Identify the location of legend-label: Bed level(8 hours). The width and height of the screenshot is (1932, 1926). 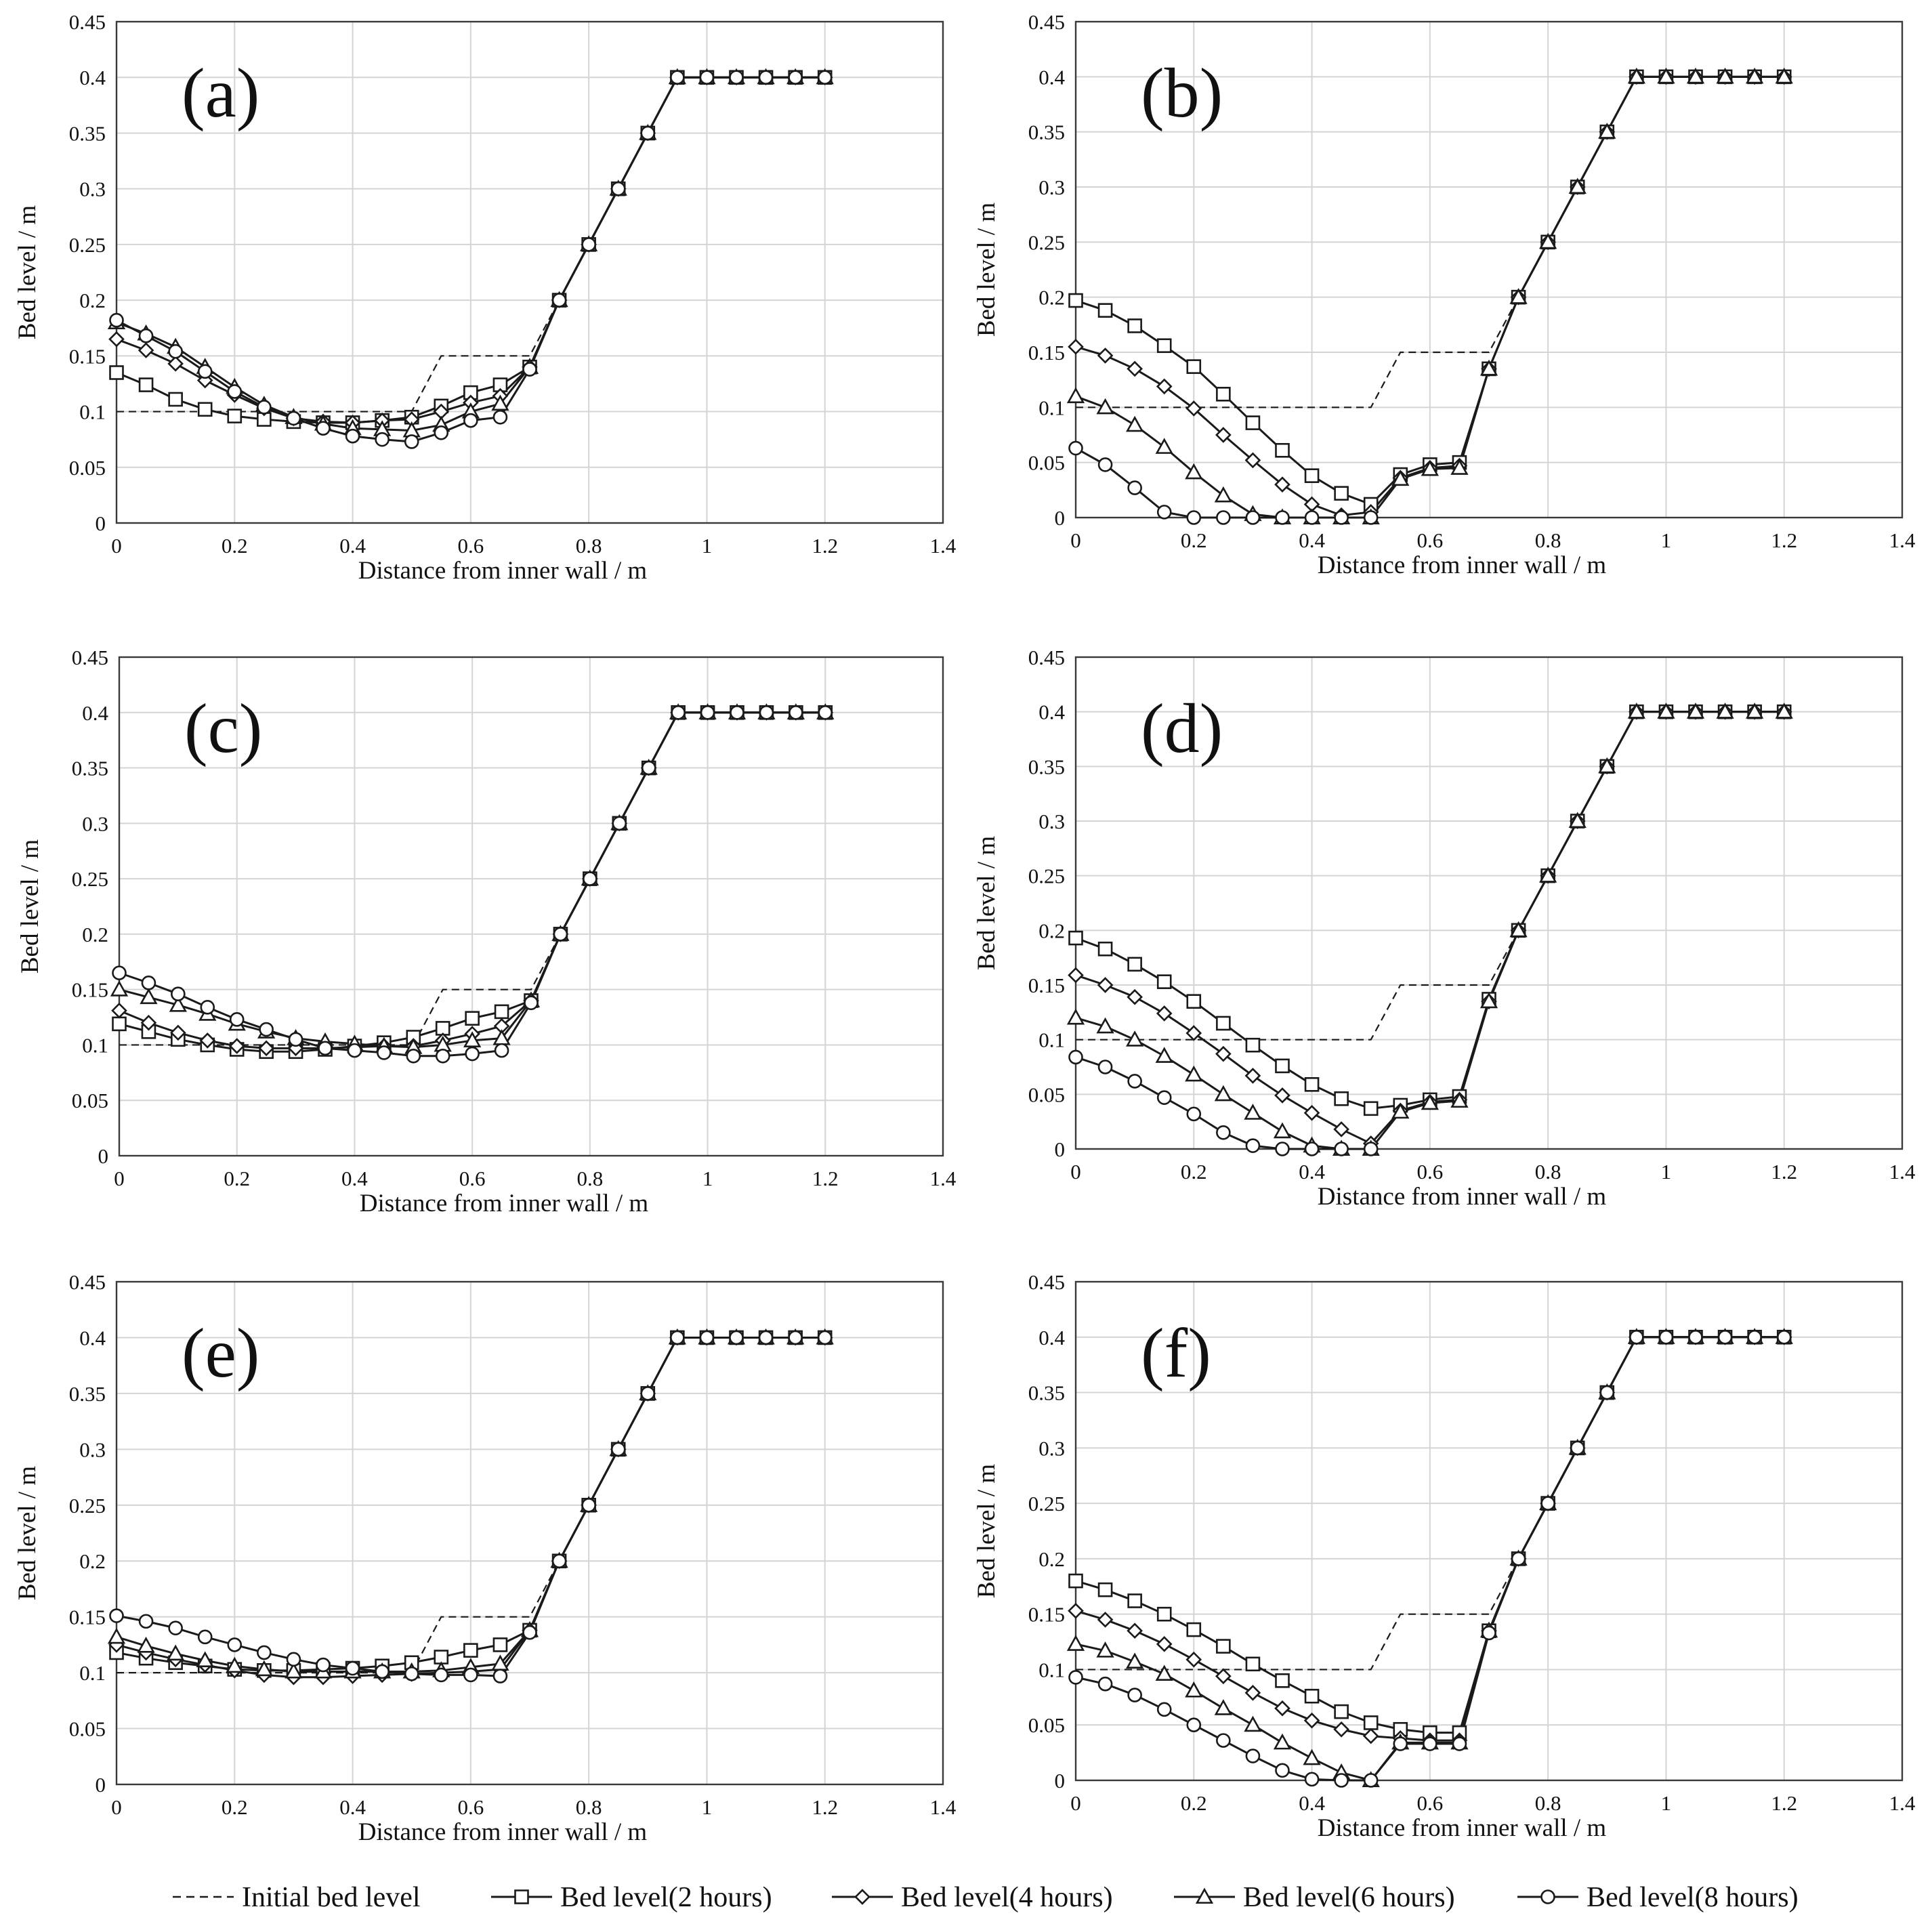
(1693, 1897).